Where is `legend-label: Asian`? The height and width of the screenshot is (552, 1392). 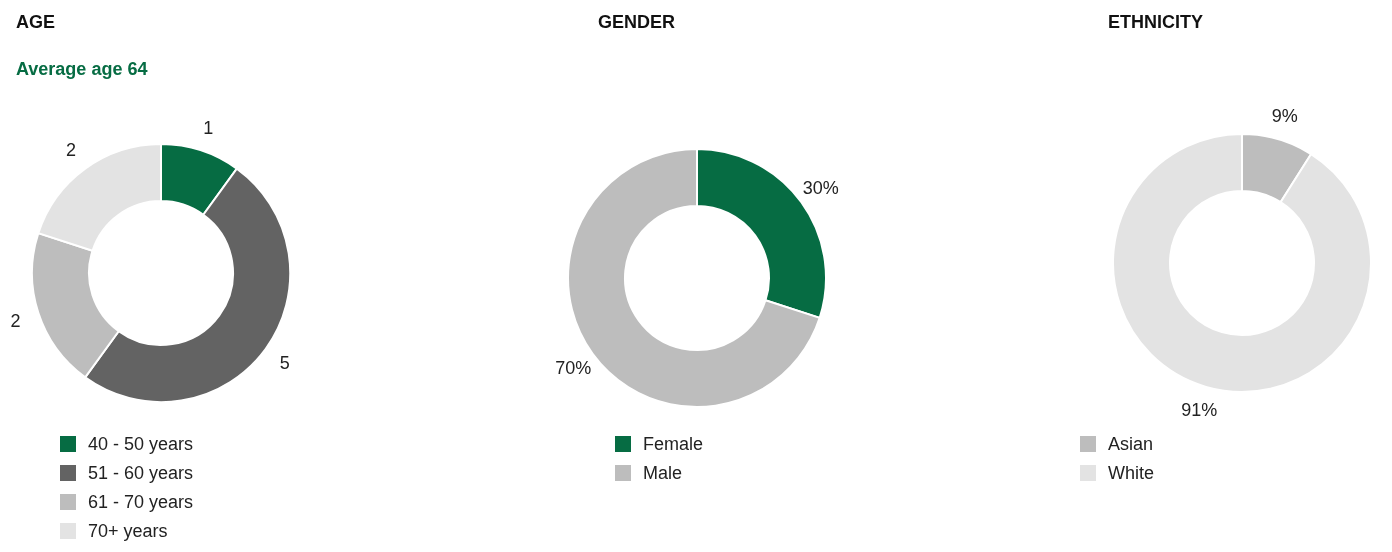
legend-label: Asian is located at coordinates (1131, 444).